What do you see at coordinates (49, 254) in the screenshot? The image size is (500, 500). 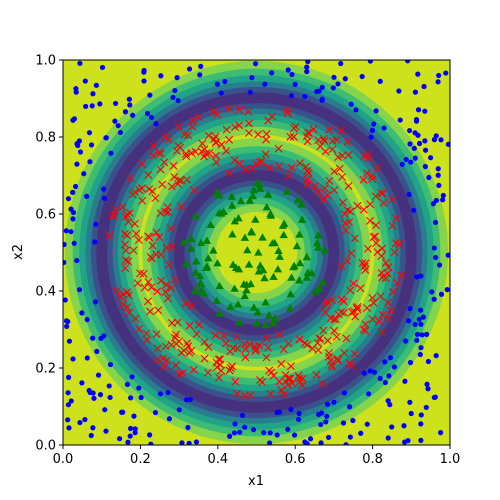 I see `y-axis: 0.0 0.2 0.4 0.6 0.8 1.0` at bounding box center [49, 254].